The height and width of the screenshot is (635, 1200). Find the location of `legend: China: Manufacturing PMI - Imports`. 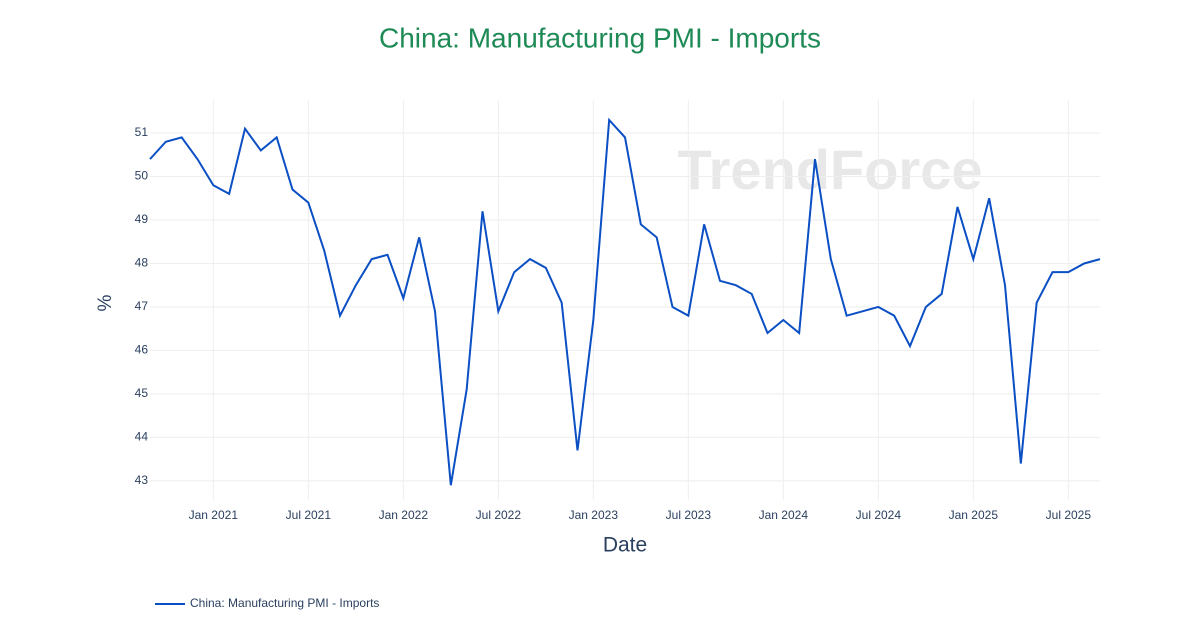

legend: China: Manufacturing PMI - Imports is located at coordinates (267, 603).